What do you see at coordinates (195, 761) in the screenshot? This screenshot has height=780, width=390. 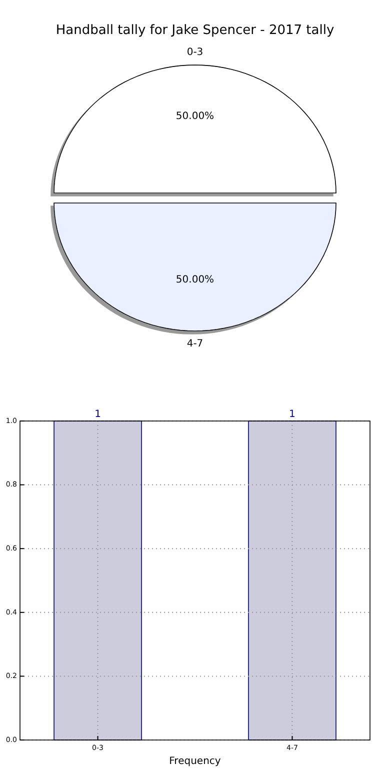 I see `x-axis-title: Frequency` at bounding box center [195, 761].